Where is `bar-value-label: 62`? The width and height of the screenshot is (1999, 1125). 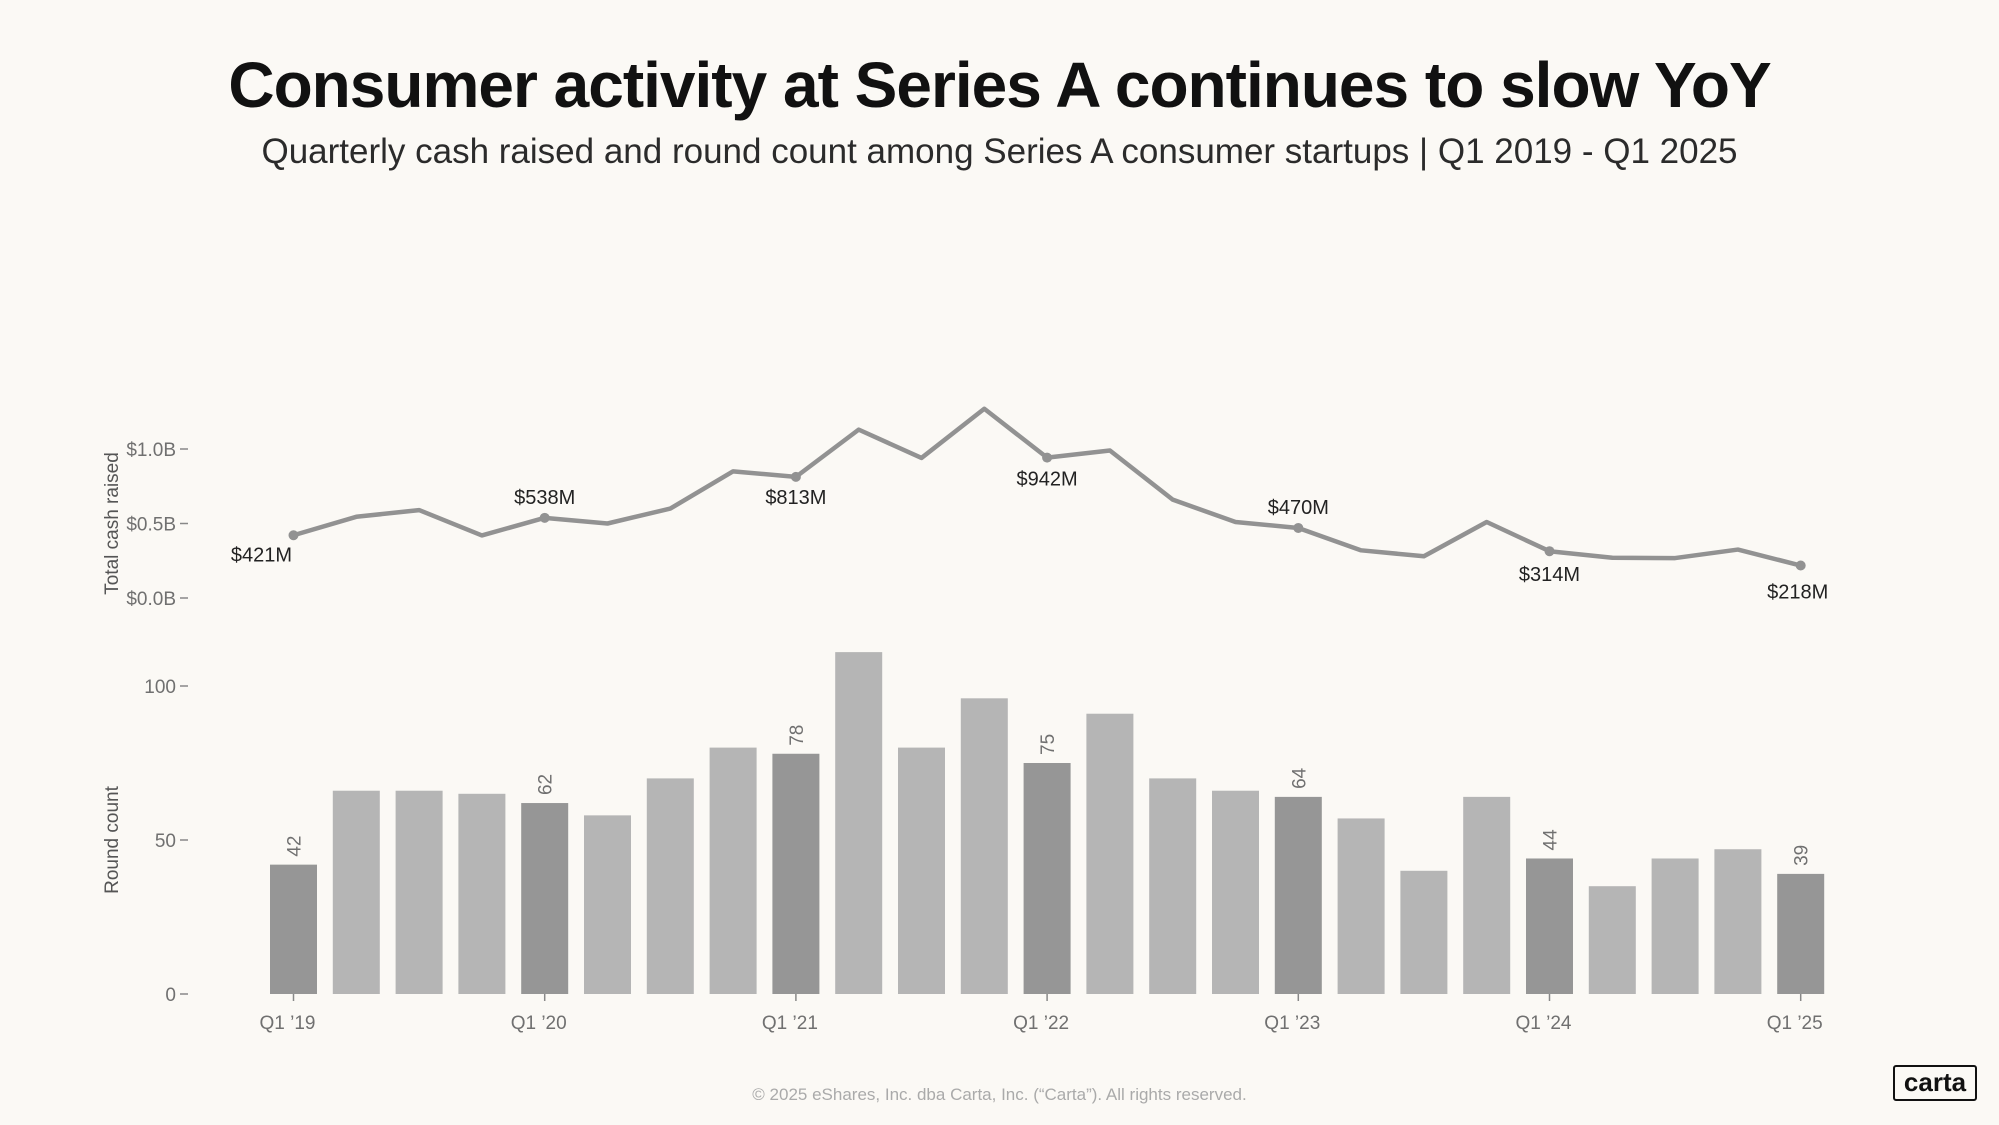
bar-value-label: 62 is located at coordinates (546, 784).